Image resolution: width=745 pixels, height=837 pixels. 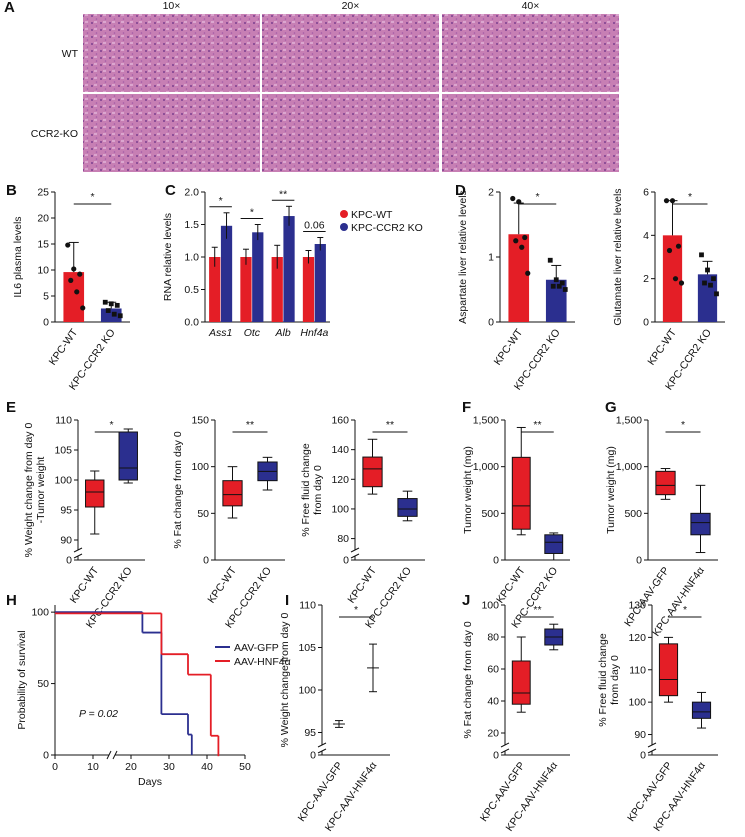 I want to click on x-tick-label: 40, so click(x=207, y=767).